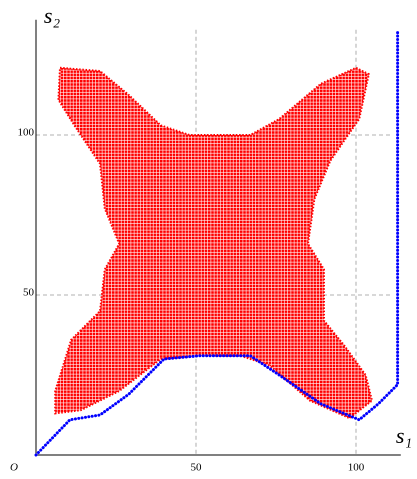 The height and width of the screenshot is (479, 417). What do you see at coordinates (197, 468) in the screenshot?
I see `x-tick-label: 50` at bounding box center [197, 468].